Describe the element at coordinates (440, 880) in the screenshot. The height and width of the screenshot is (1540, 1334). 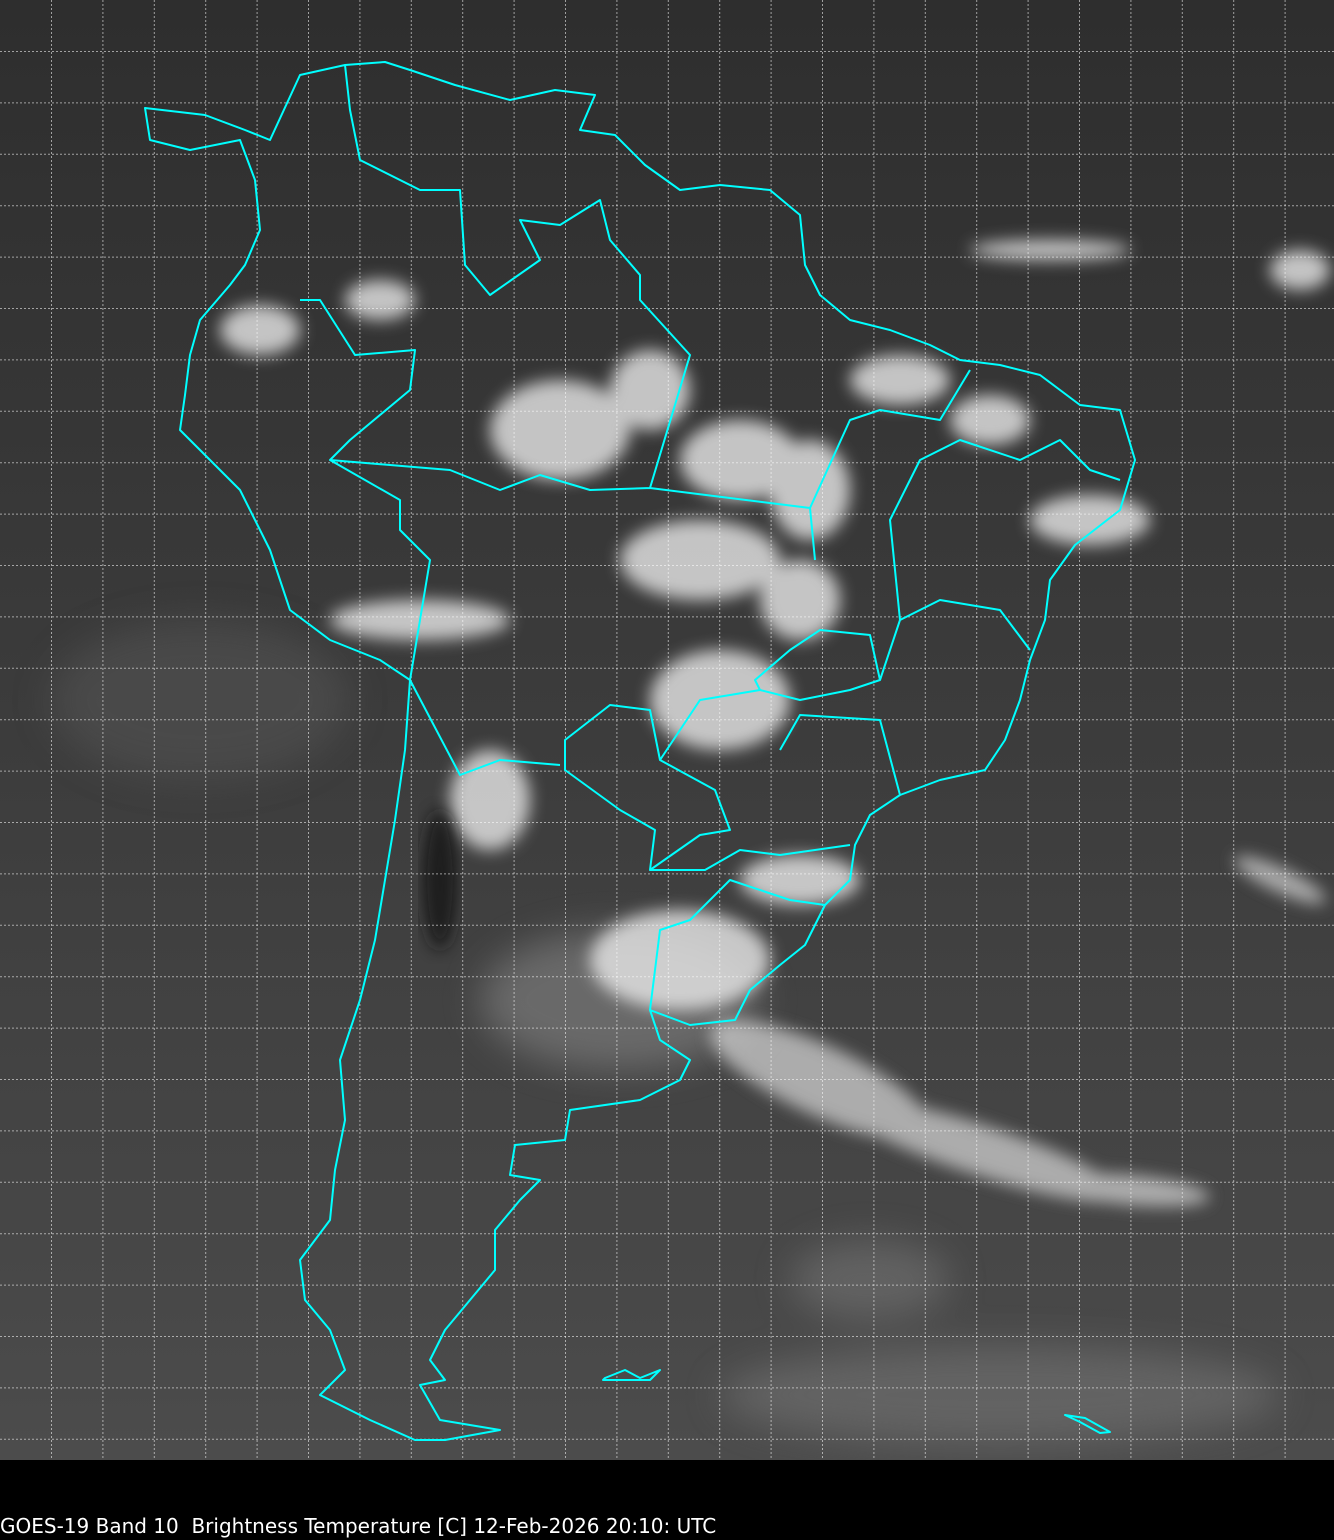
I see `dark-dry-slot` at that location.